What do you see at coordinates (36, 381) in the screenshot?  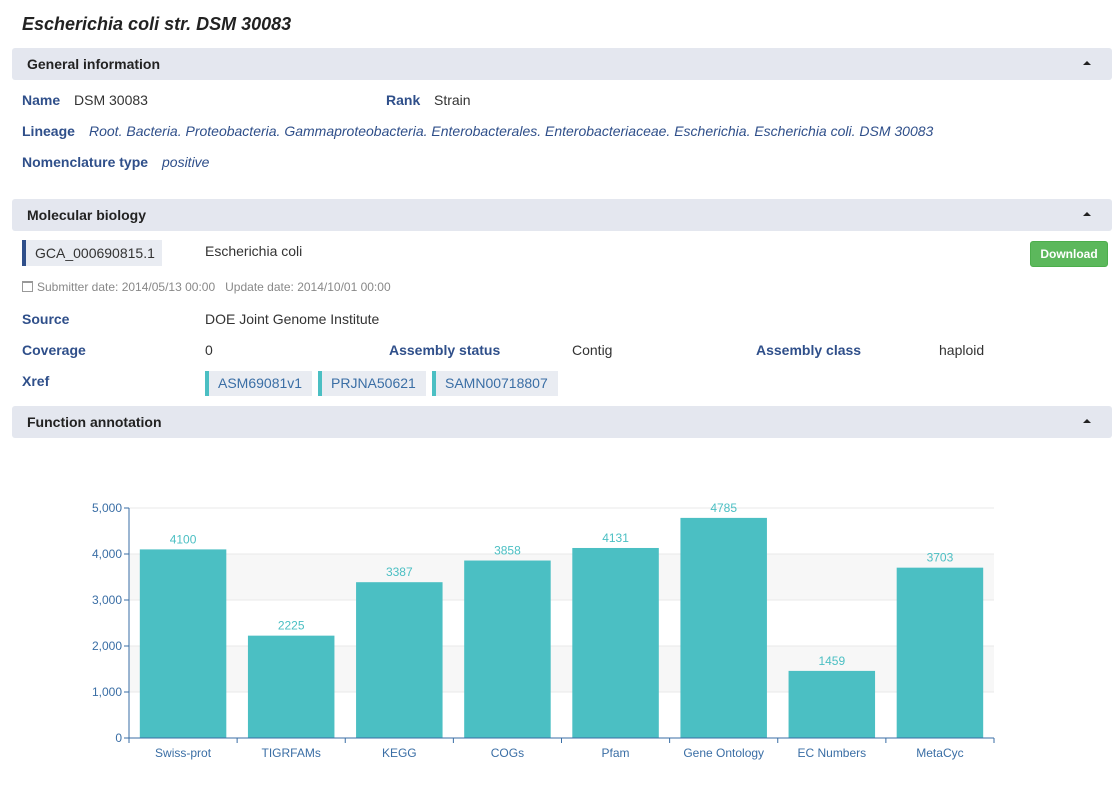 I see `xref-label: Xref` at bounding box center [36, 381].